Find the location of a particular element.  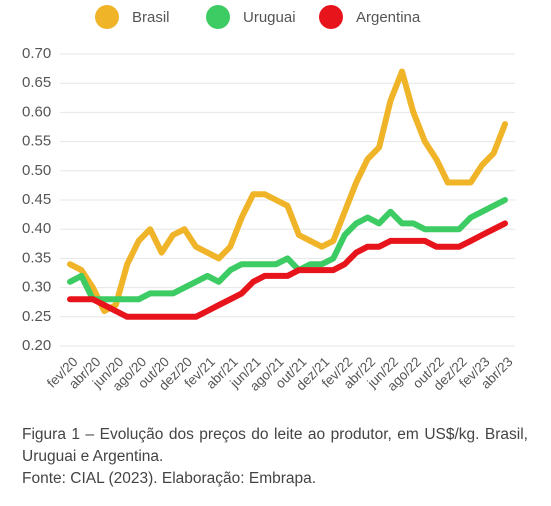

y-tick-label: 0.20 is located at coordinates (36, 345).